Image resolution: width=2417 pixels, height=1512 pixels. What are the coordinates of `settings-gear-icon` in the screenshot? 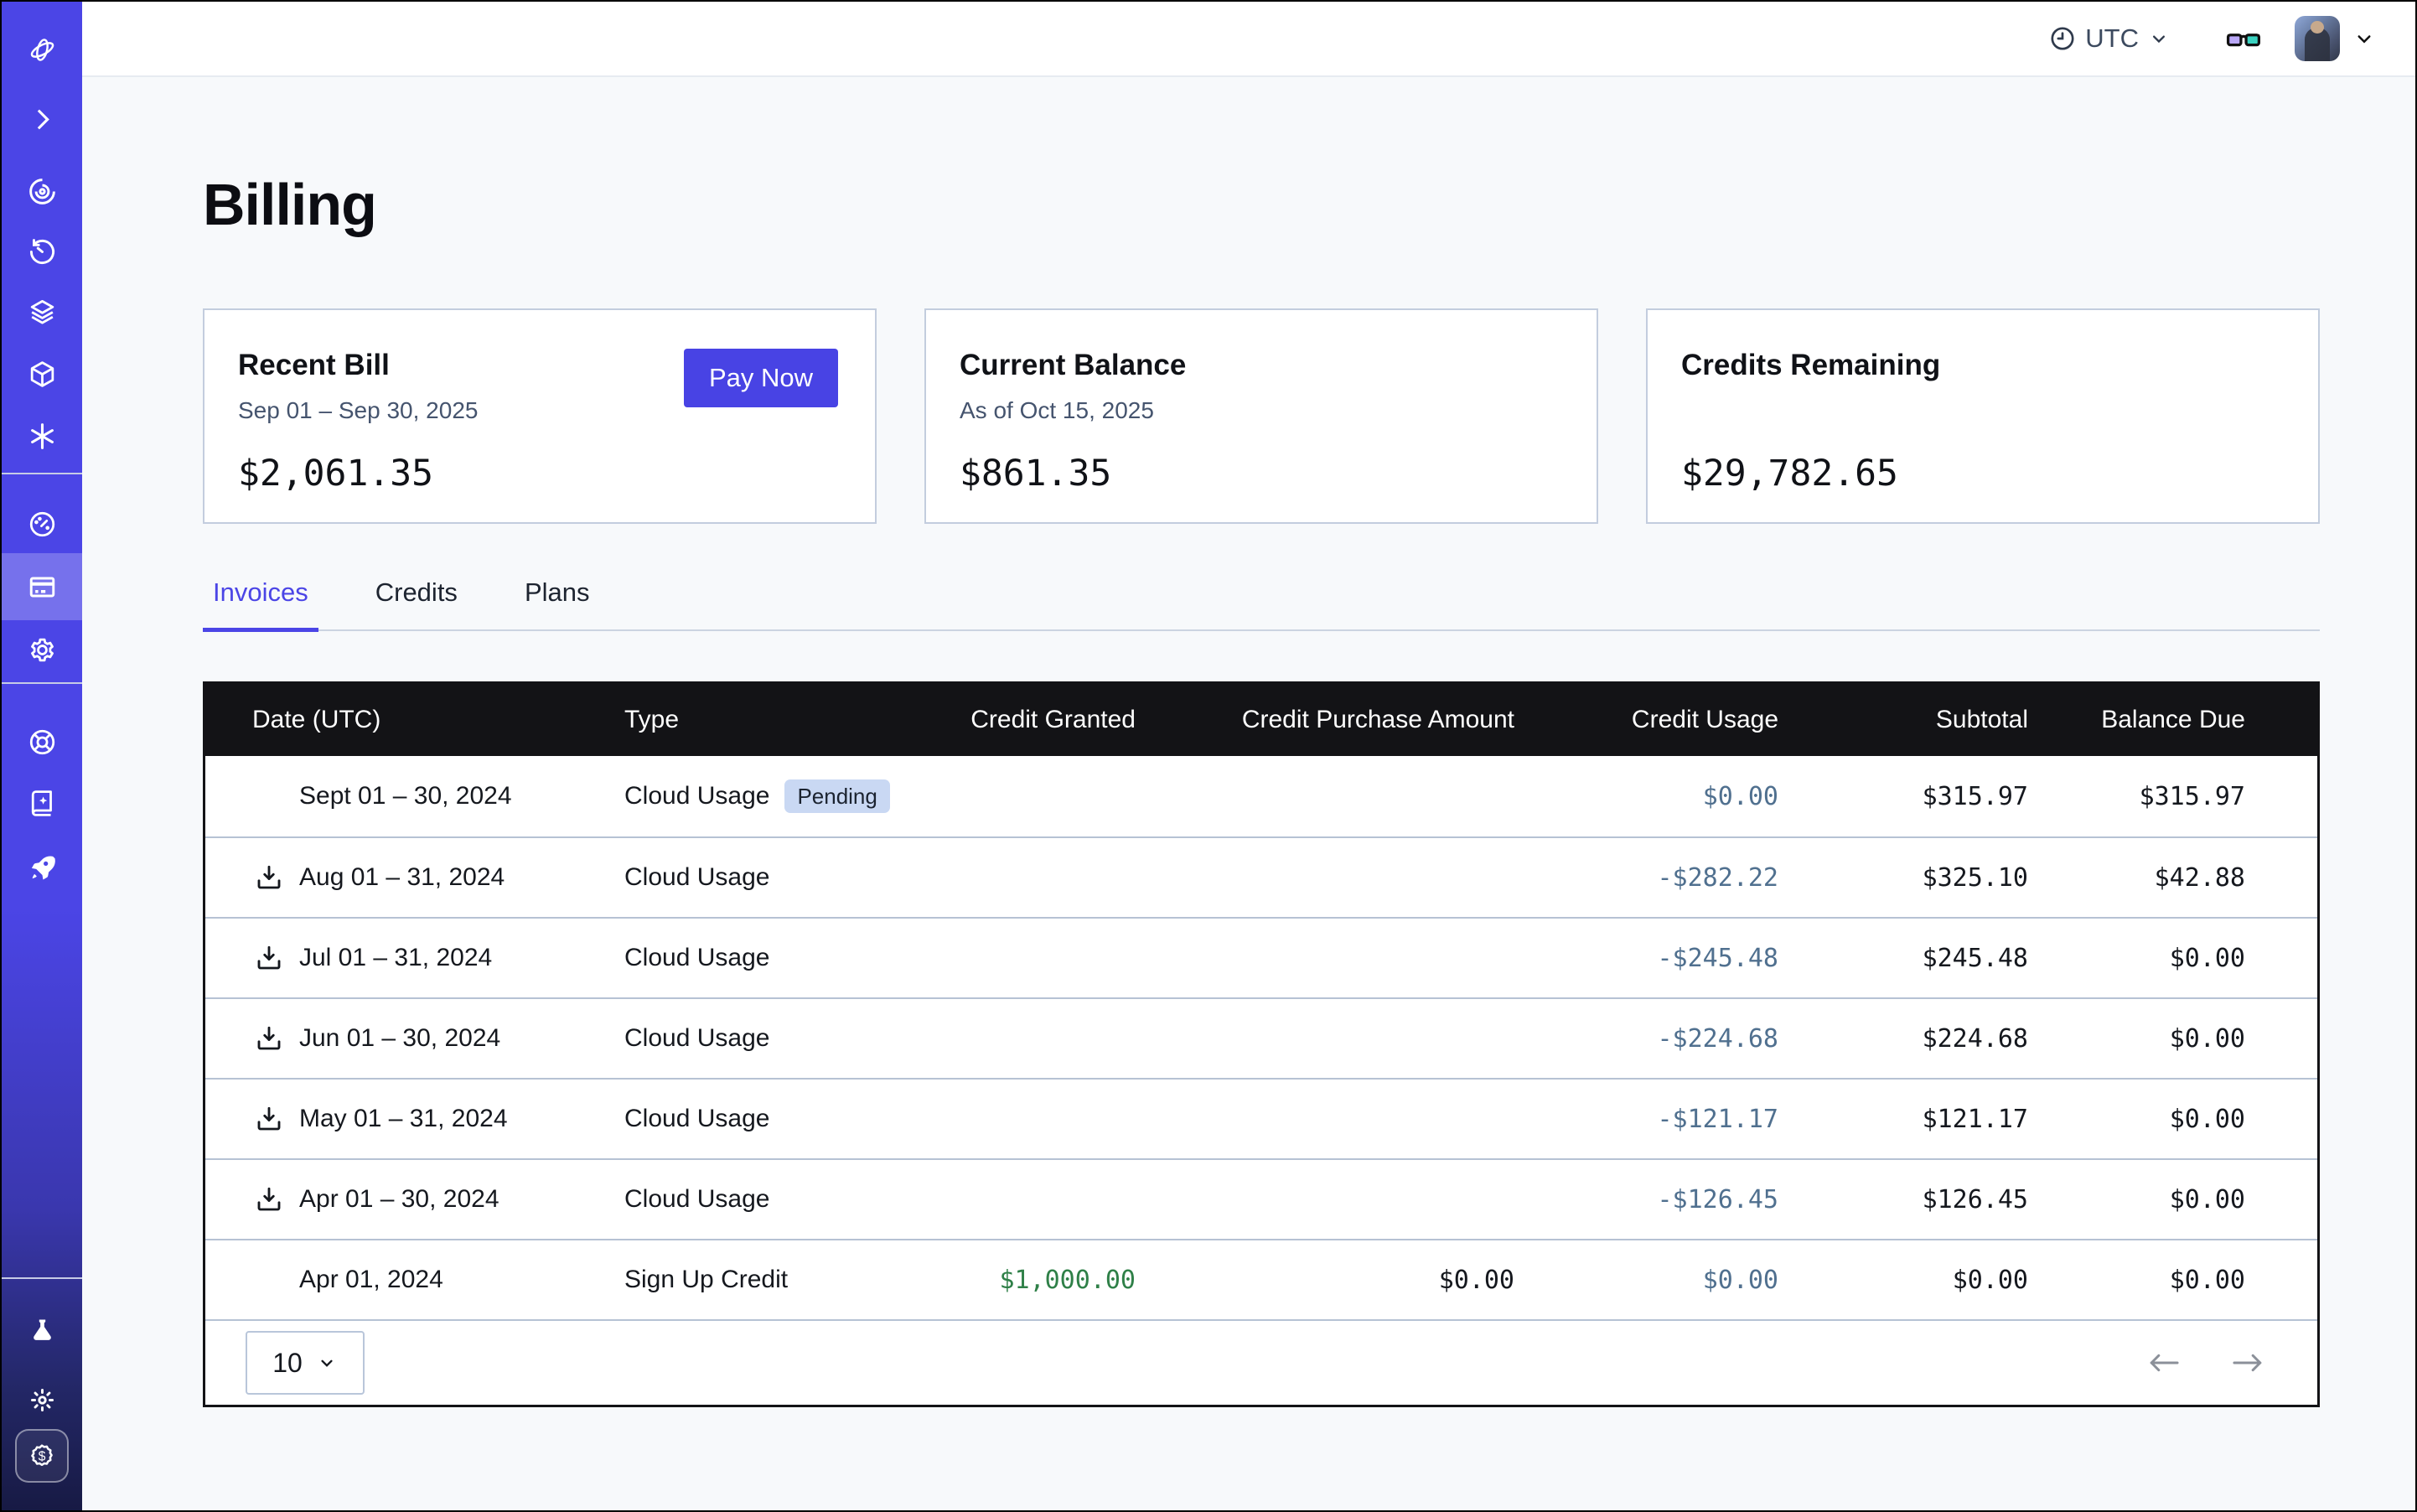 It's located at (42, 649).